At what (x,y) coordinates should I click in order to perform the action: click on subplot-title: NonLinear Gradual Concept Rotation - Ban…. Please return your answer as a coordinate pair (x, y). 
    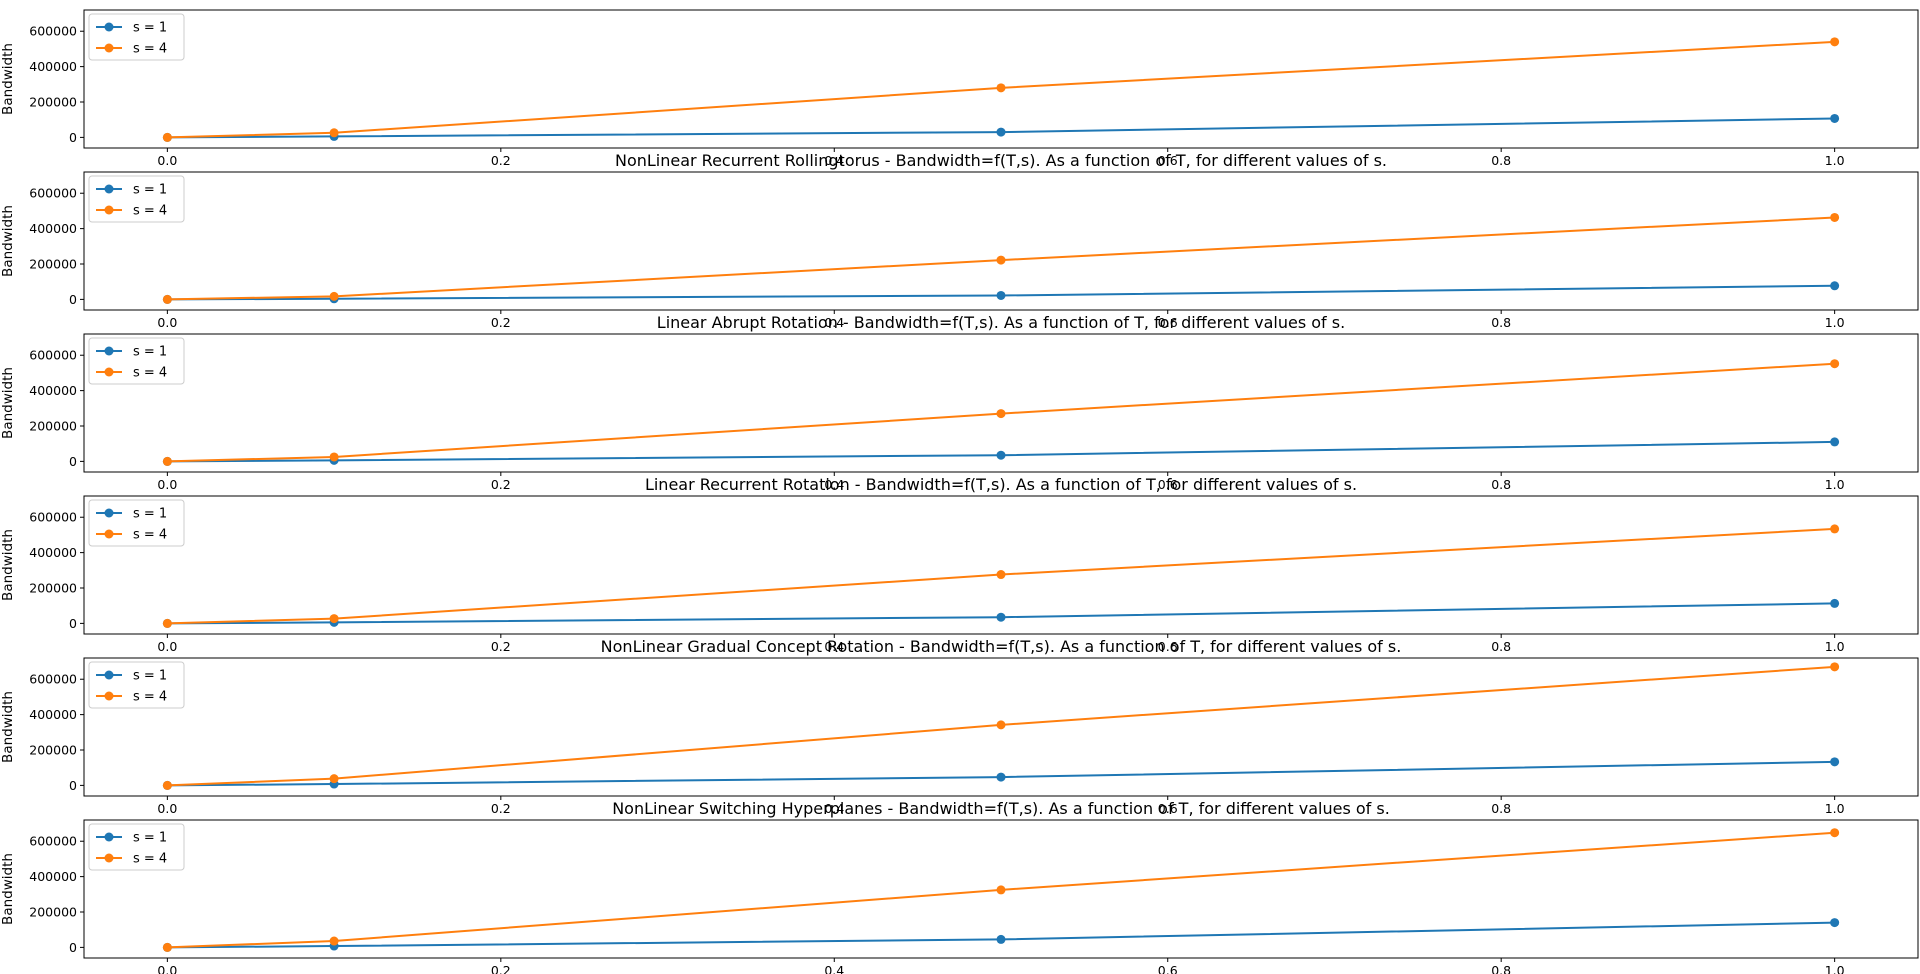
    Looking at the image, I should click on (1001, 646).